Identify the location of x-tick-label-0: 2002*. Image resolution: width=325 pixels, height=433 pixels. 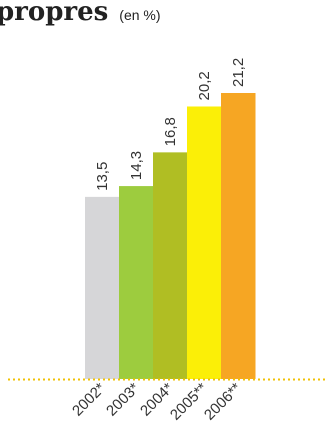
(89, 400).